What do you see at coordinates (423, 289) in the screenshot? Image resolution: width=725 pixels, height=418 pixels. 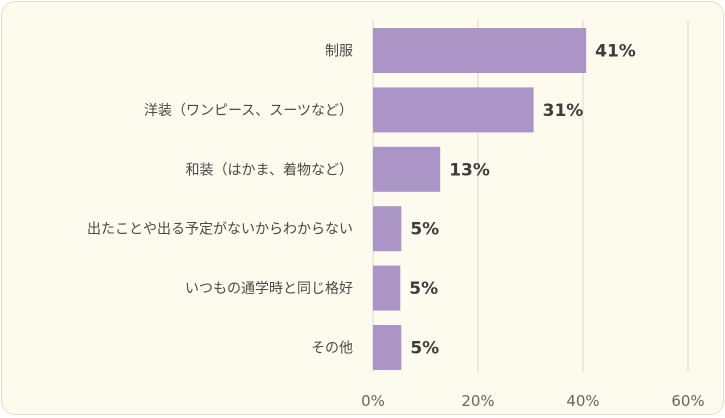 I see `value-label-4: 5%` at bounding box center [423, 289].